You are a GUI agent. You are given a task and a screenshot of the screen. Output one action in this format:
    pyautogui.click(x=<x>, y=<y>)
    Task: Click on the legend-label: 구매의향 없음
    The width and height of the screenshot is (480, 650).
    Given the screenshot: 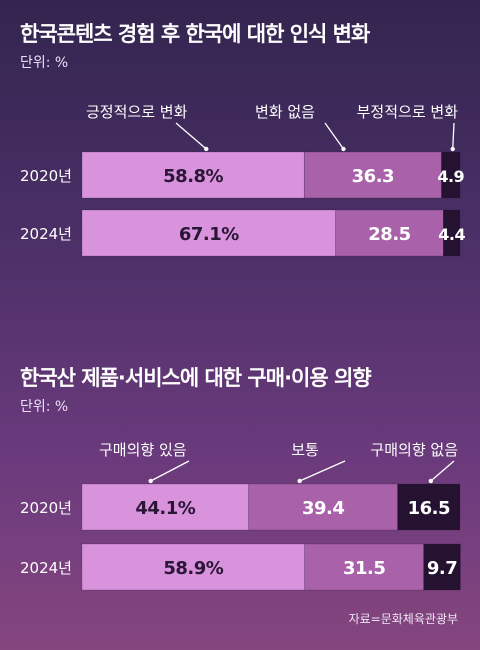 What is the action you would take?
    pyautogui.click(x=414, y=450)
    